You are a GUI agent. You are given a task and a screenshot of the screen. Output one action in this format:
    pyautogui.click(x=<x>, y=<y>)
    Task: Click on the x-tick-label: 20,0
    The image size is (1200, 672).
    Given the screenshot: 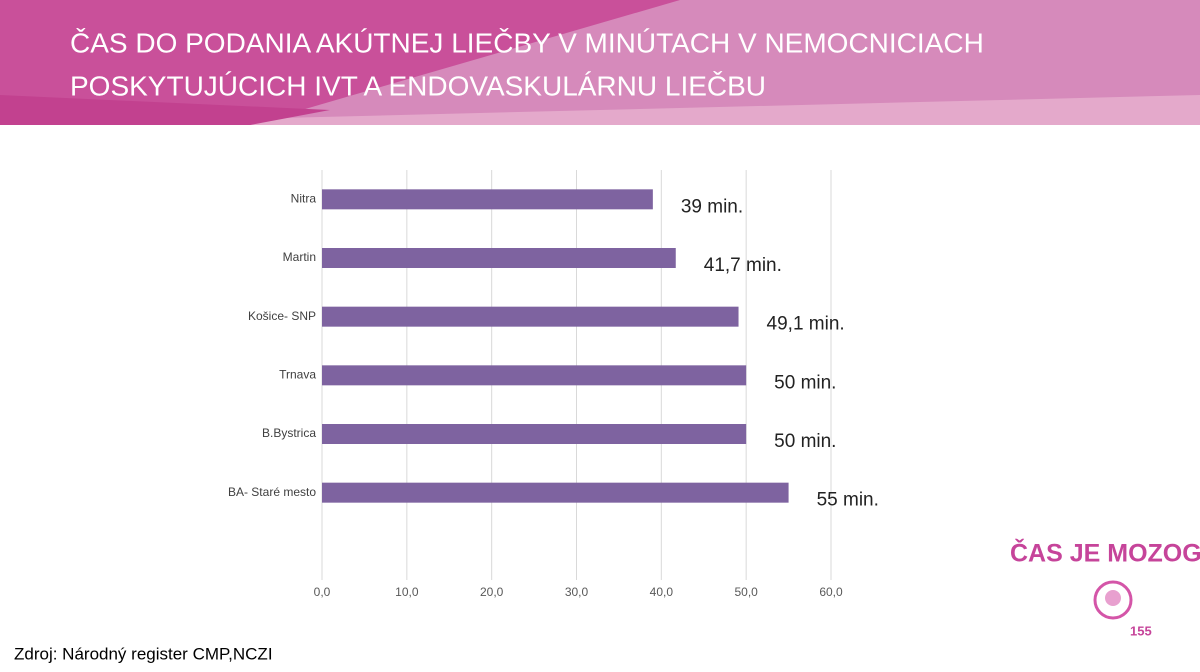 What is the action you would take?
    pyautogui.click(x=492, y=592)
    